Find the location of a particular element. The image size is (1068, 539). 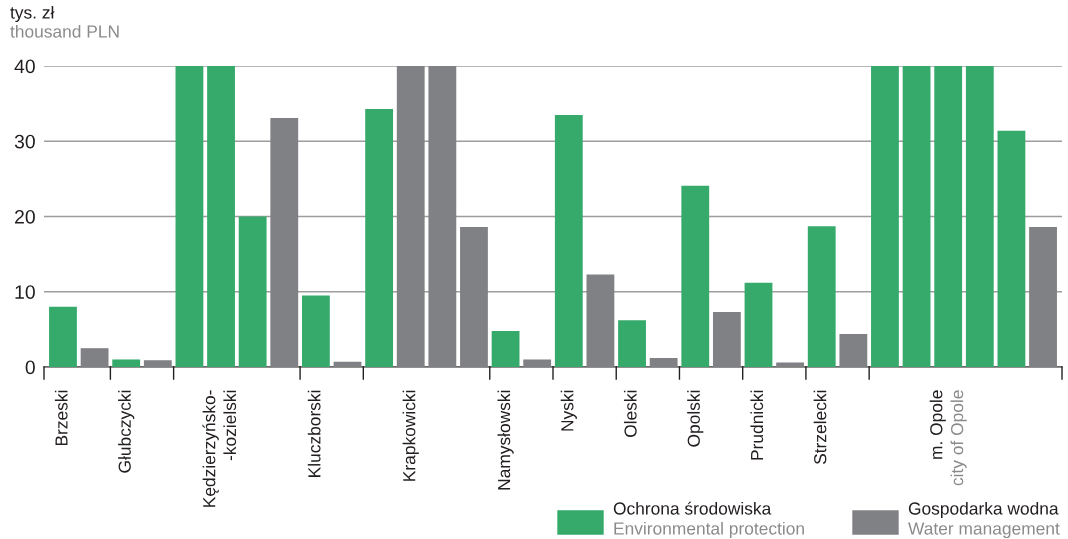

x-tick-label: Strzelecki is located at coordinates (820, 427).